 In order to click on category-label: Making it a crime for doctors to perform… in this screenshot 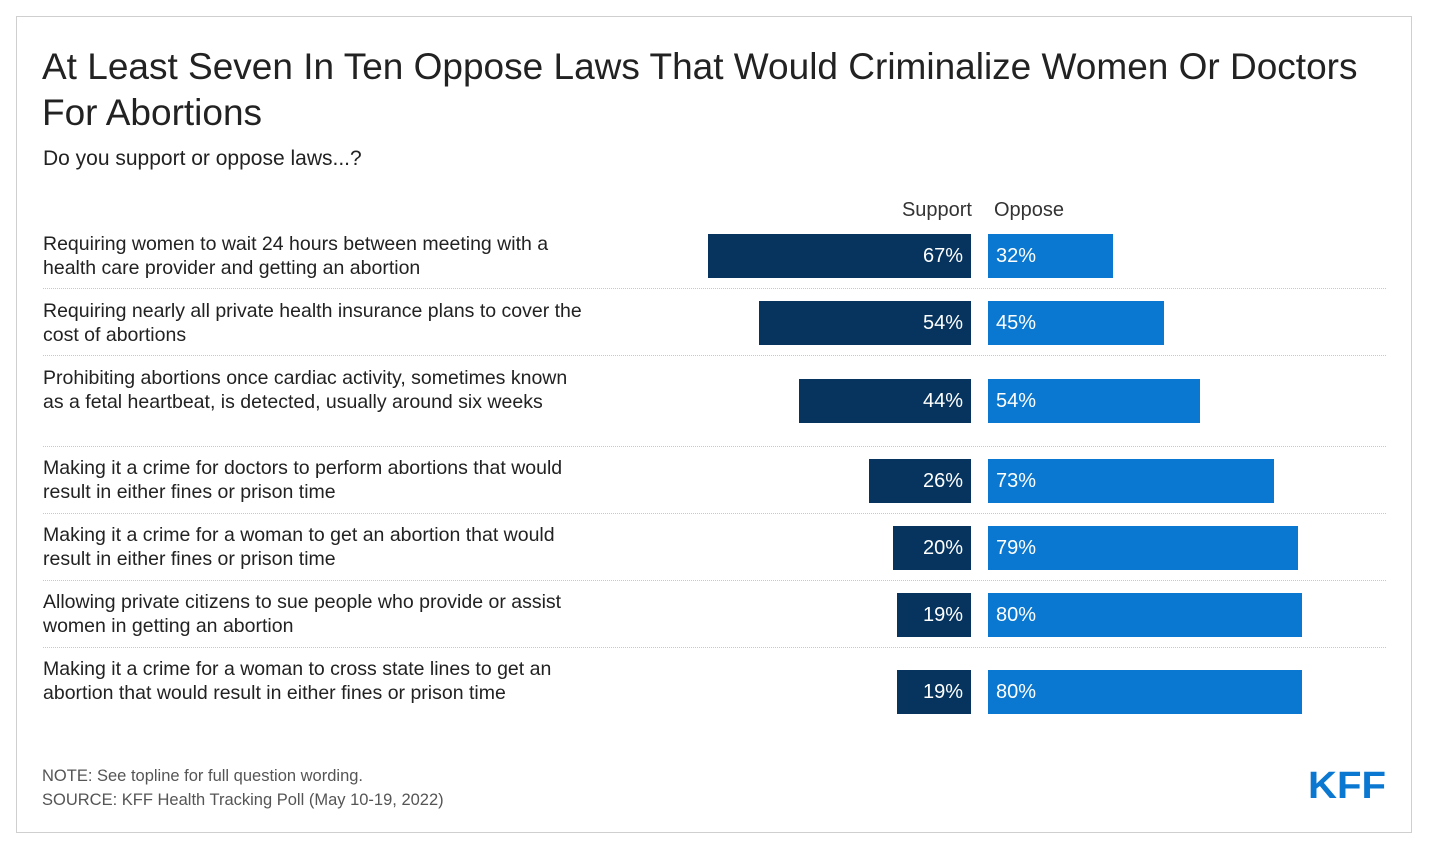, I will do `click(303, 480)`.